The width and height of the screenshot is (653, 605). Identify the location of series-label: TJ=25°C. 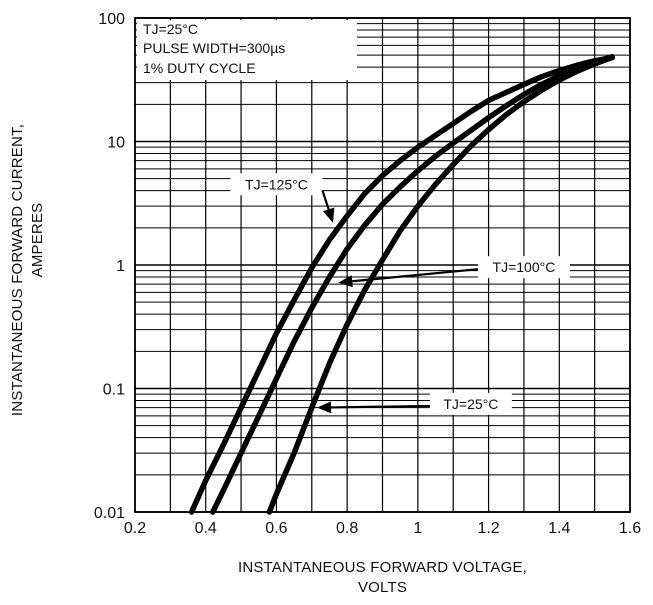
(470, 404).